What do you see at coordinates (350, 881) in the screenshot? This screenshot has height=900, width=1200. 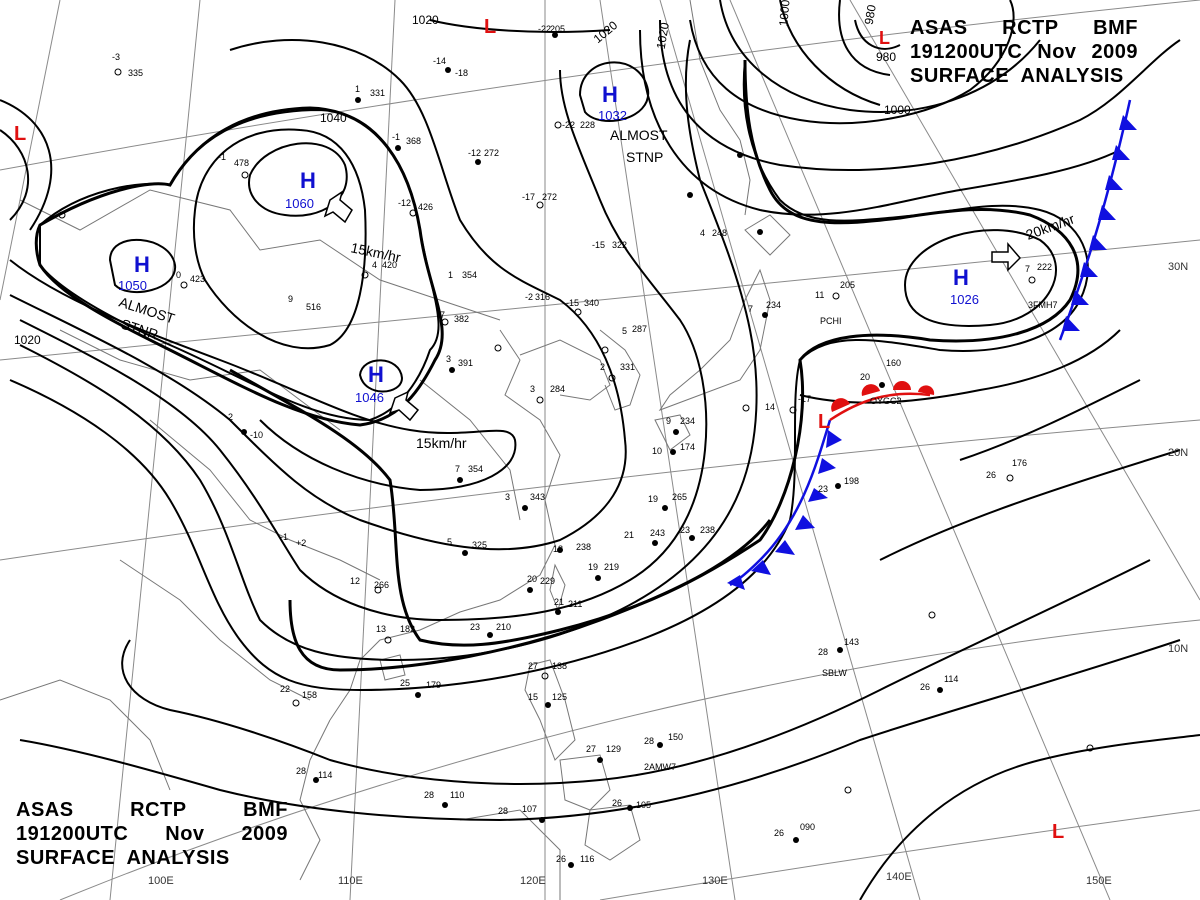 I see `longitude-label: 110E` at bounding box center [350, 881].